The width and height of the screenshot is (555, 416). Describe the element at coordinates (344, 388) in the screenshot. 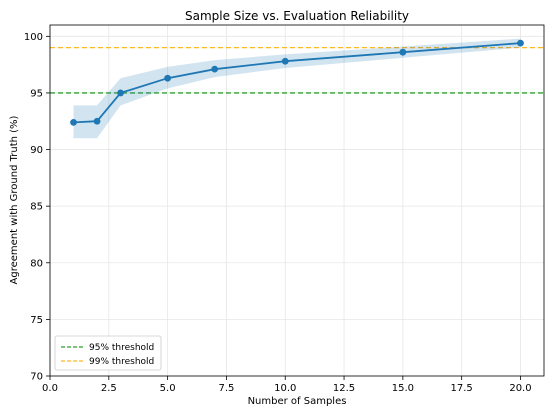

I see `x-tick-label: 12.5` at that location.